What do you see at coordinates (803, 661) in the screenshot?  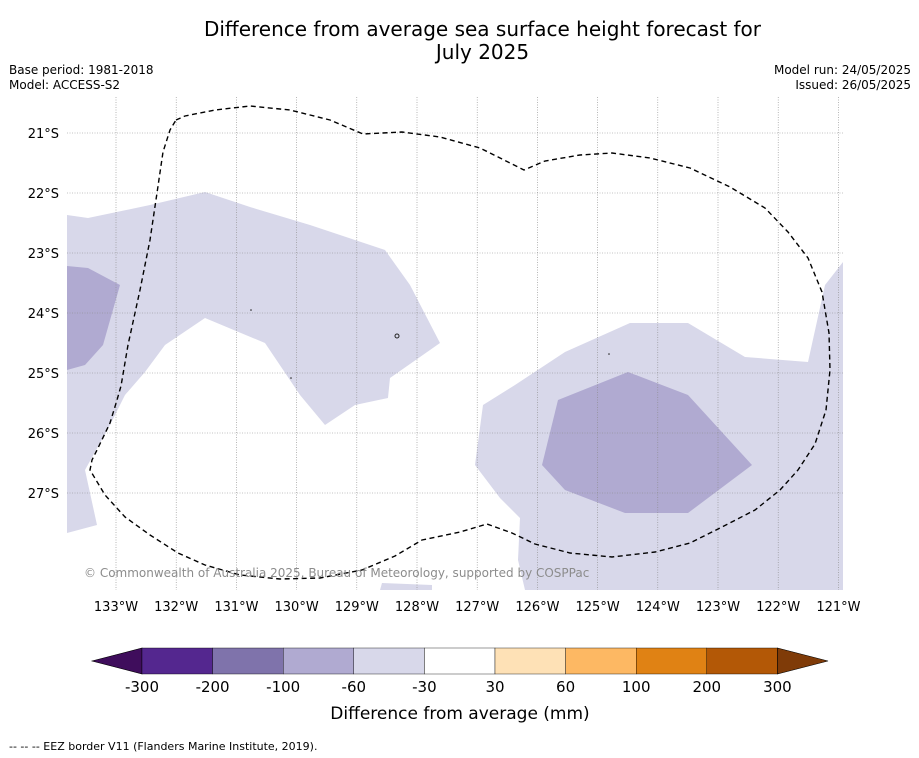 I see `colorbar-extend-high` at bounding box center [803, 661].